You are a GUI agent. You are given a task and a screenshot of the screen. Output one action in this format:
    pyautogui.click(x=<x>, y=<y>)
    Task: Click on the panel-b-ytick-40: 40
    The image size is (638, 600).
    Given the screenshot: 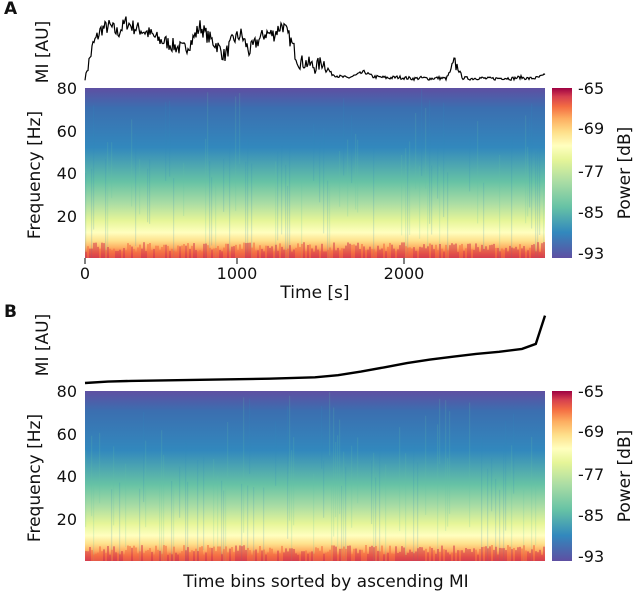 What is the action you would take?
    pyautogui.click(x=67, y=476)
    